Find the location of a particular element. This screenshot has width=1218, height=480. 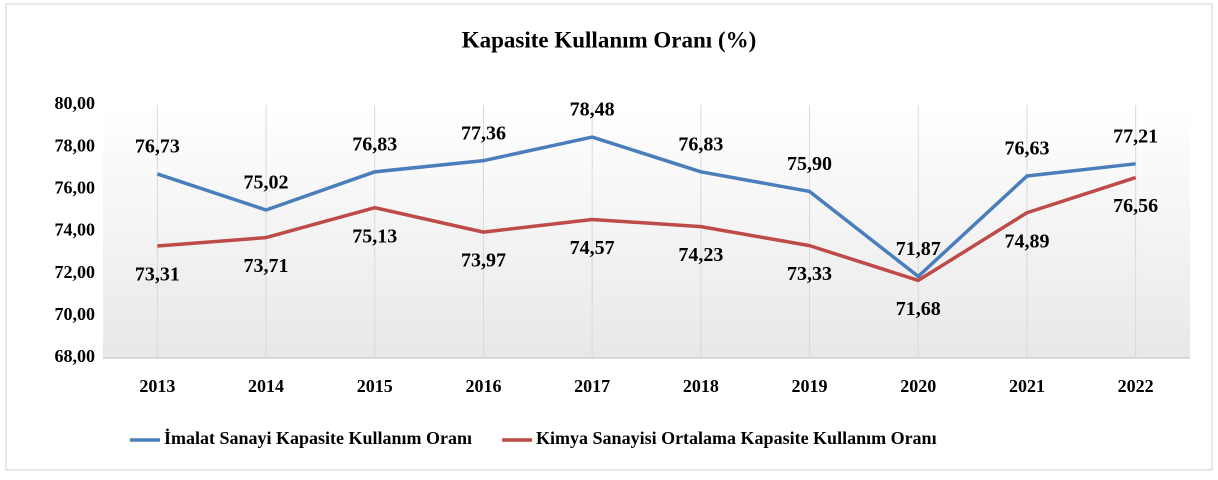

chart-title: Kapasite Kullanım Oranı (%) is located at coordinates (609, 39).